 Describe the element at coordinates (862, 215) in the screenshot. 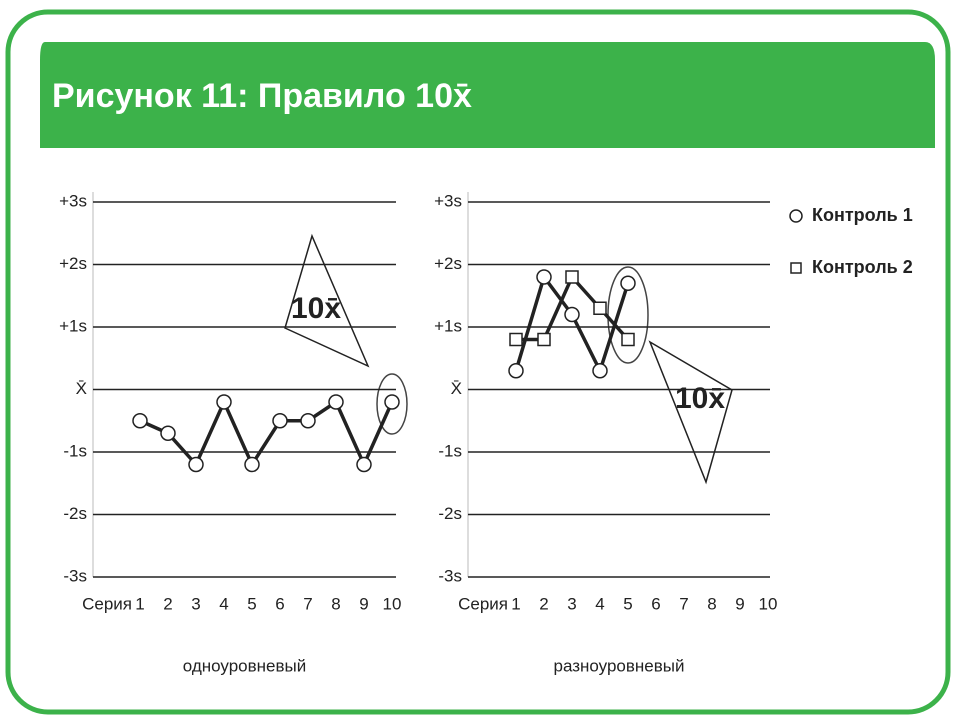

I see `legend-label: Контроль 1` at that location.